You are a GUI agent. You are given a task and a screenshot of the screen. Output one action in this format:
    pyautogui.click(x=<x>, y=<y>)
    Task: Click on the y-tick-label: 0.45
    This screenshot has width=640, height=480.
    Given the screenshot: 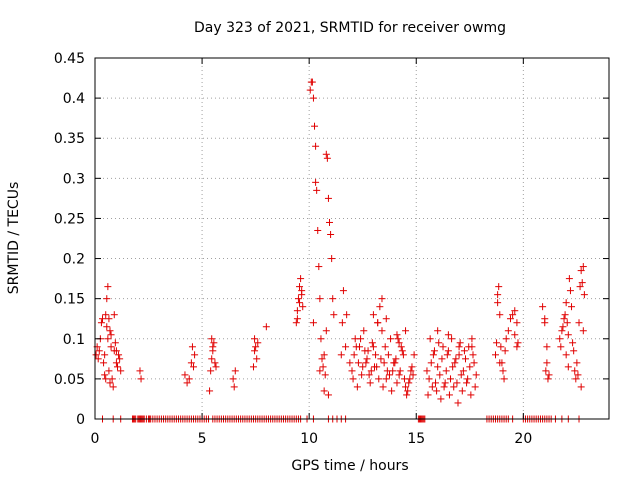 What is the action you would take?
    pyautogui.click(x=69, y=59)
    